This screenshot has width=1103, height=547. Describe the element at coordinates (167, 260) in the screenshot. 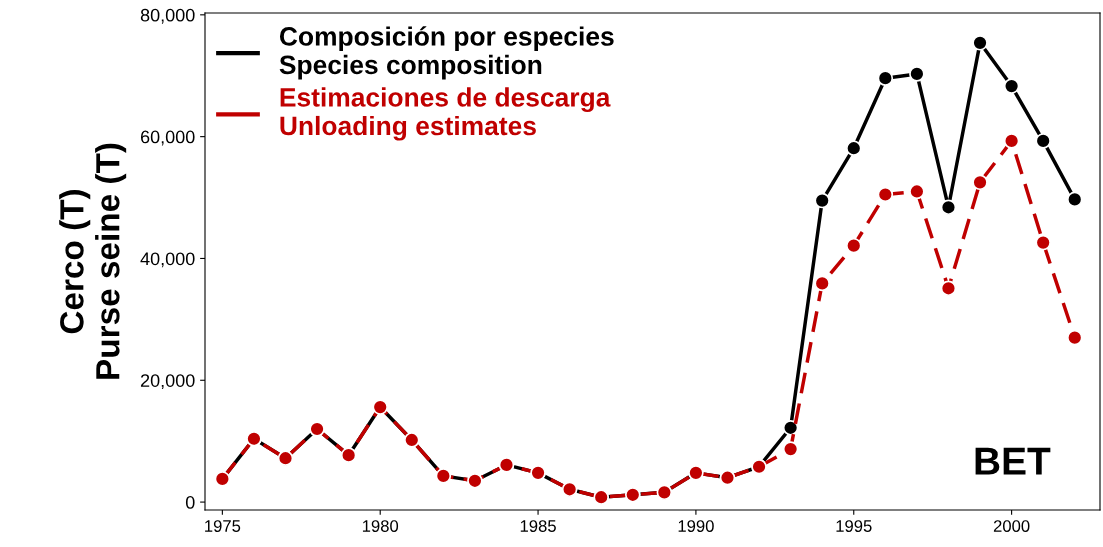

I see `y-tick-label: 40,000` at that location.